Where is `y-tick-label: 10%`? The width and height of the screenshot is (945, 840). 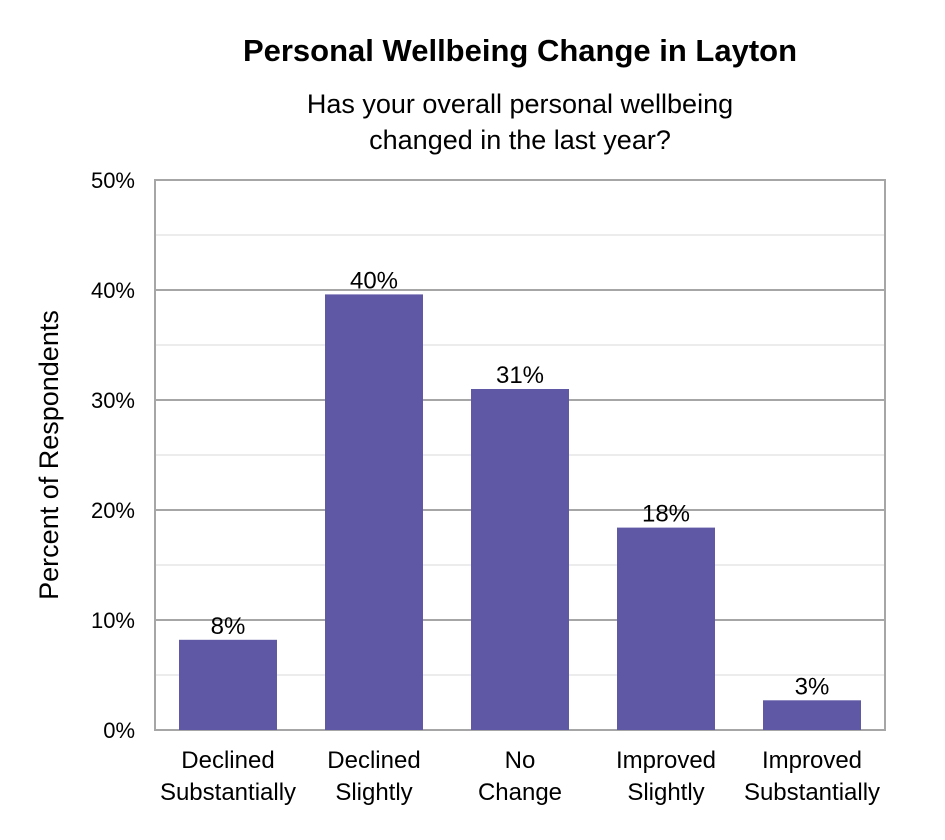 y-tick-label: 10% is located at coordinates (113, 620).